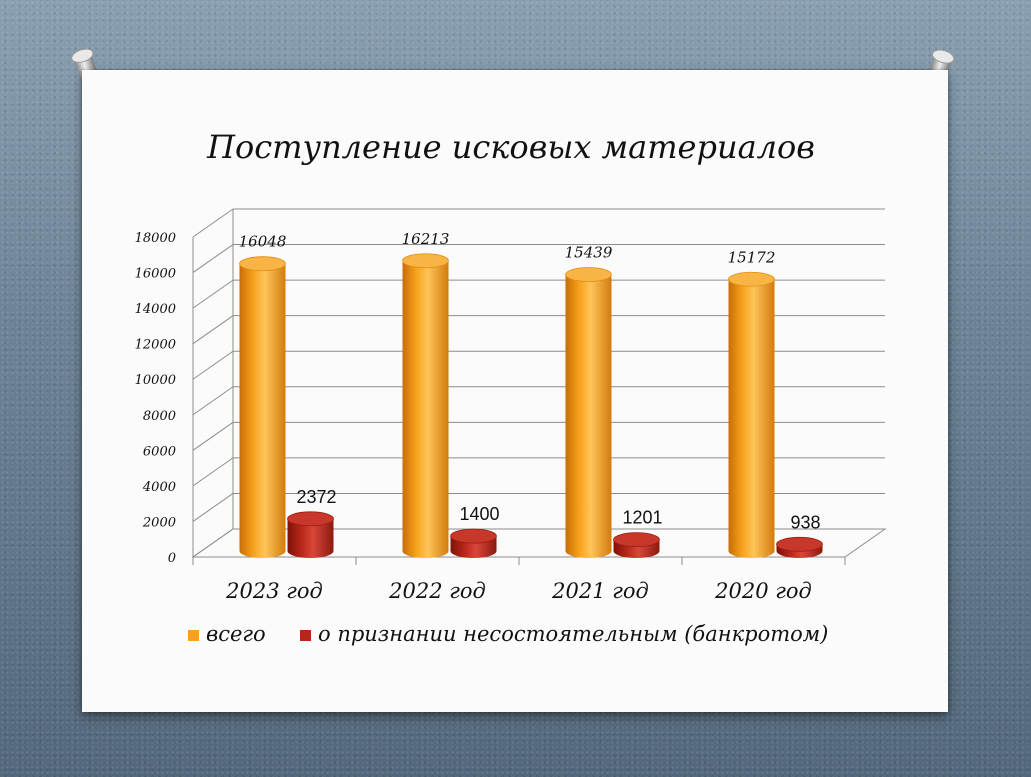 This screenshot has width=1031, height=777. What do you see at coordinates (263, 242) in the screenshot?
I see `data-label-0-0: 16048` at bounding box center [263, 242].